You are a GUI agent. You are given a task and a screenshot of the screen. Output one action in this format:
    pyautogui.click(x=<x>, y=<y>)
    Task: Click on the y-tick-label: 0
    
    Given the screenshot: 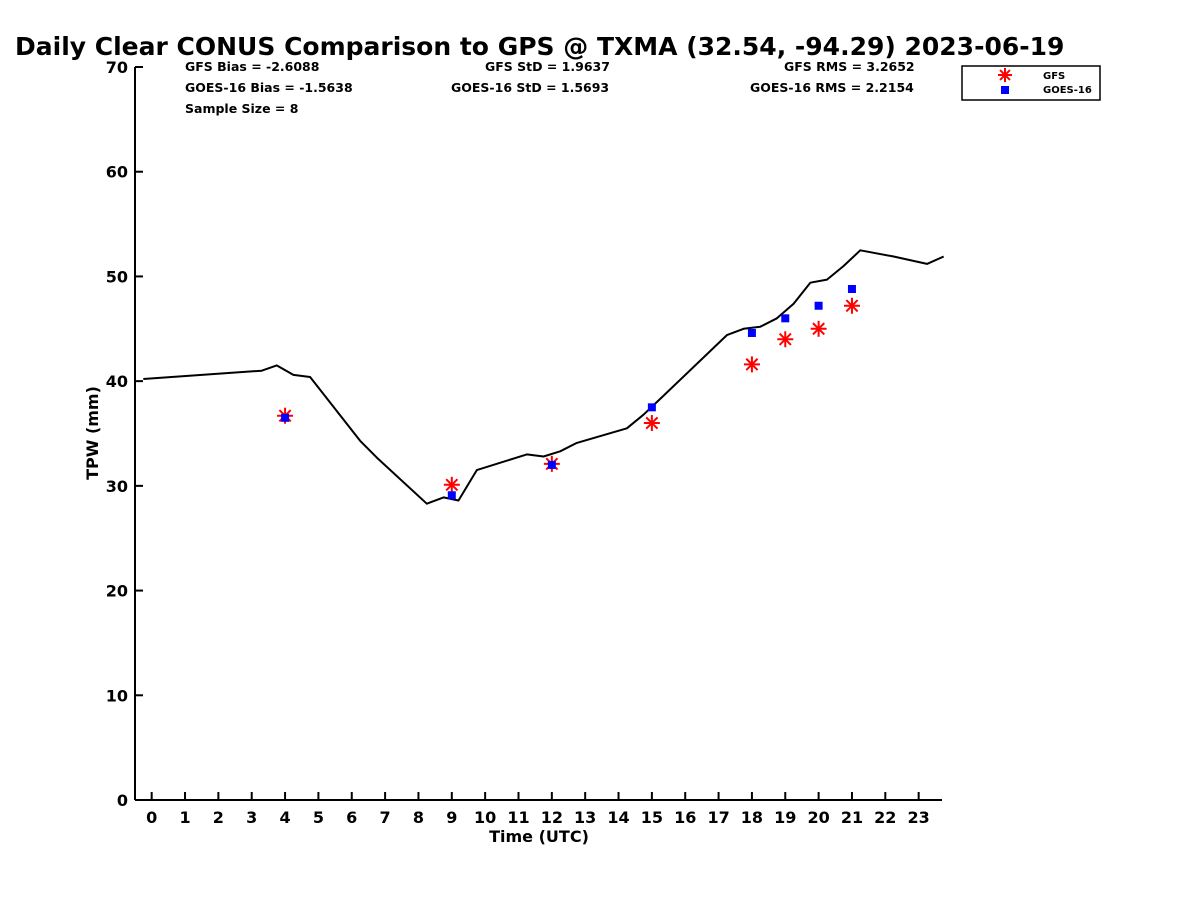 What is the action you would take?
    pyautogui.click(x=122, y=800)
    